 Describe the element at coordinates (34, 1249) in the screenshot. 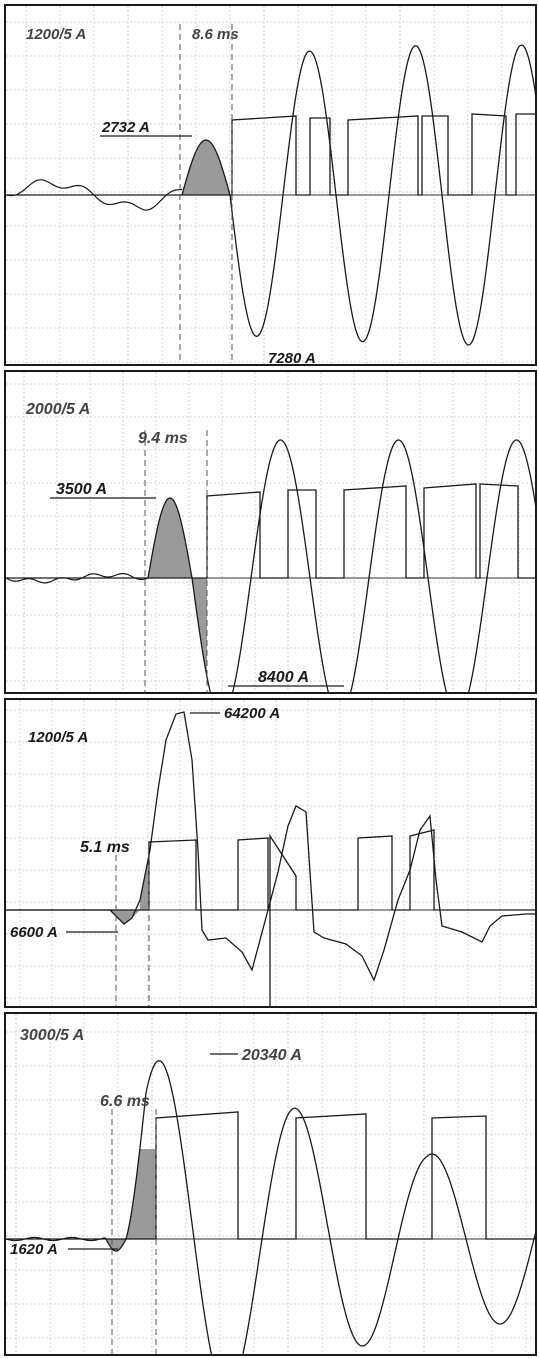

I see `initial-current-label: 1620 A` at that location.